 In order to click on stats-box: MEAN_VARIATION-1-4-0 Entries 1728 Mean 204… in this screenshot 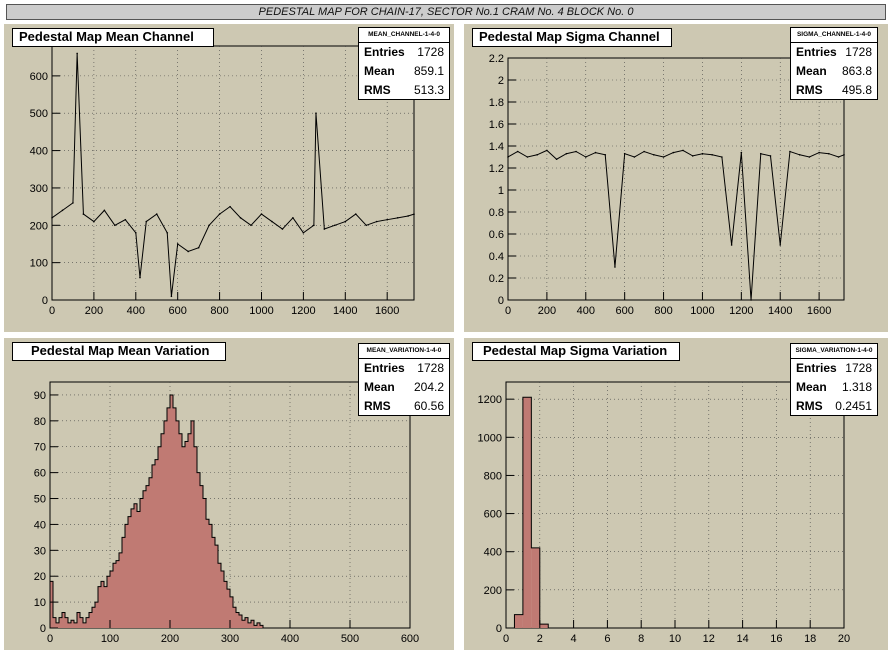, I will do `click(404, 379)`.